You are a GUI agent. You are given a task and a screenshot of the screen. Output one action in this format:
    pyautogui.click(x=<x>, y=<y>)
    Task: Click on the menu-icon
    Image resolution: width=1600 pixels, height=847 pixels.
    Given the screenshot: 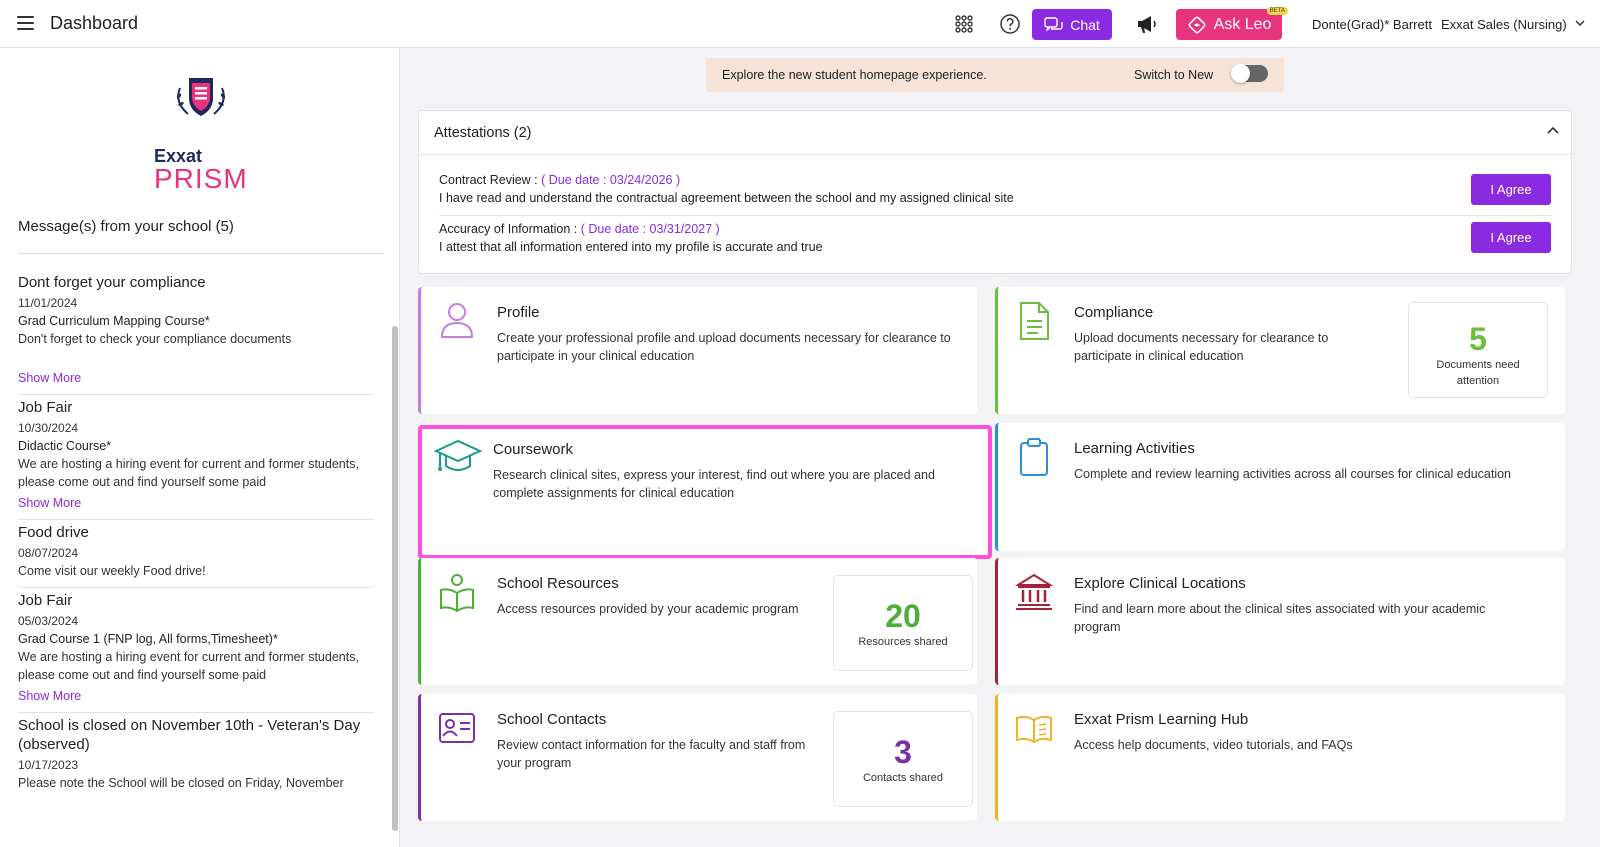 What is the action you would take?
    pyautogui.click(x=25, y=23)
    